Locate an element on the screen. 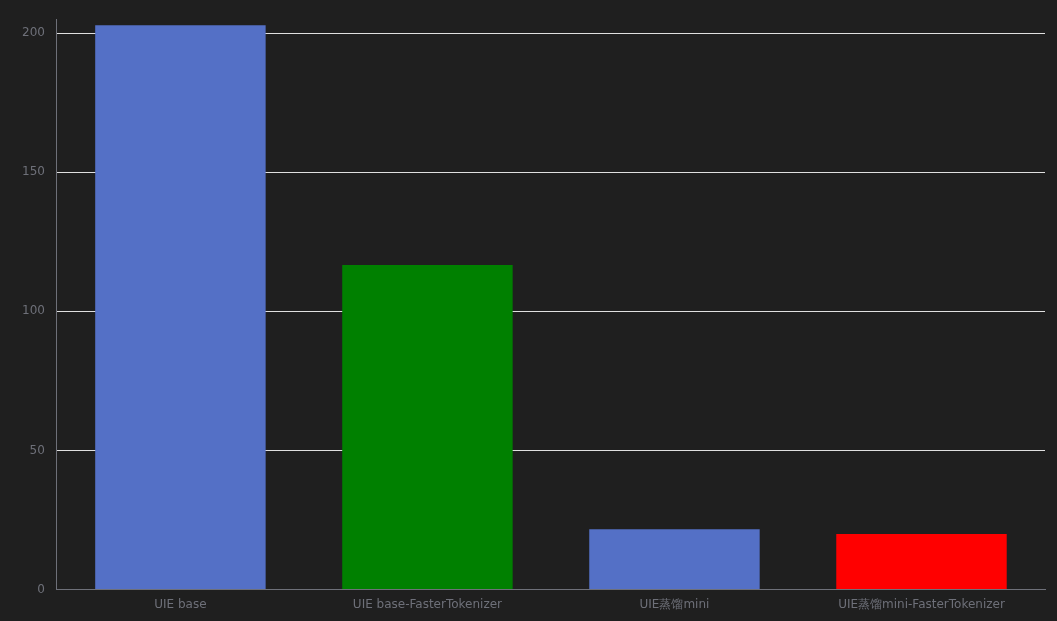  y-tick-label: 0 is located at coordinates (41, 588).